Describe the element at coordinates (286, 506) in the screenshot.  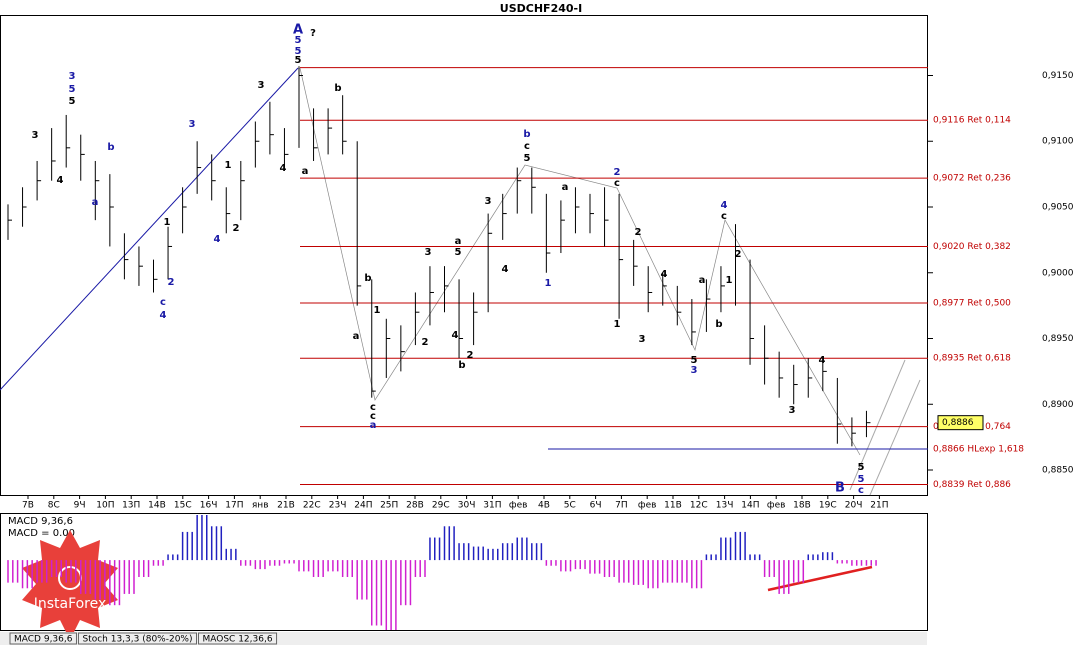
I see `x-tick-label: 21В` at that location.